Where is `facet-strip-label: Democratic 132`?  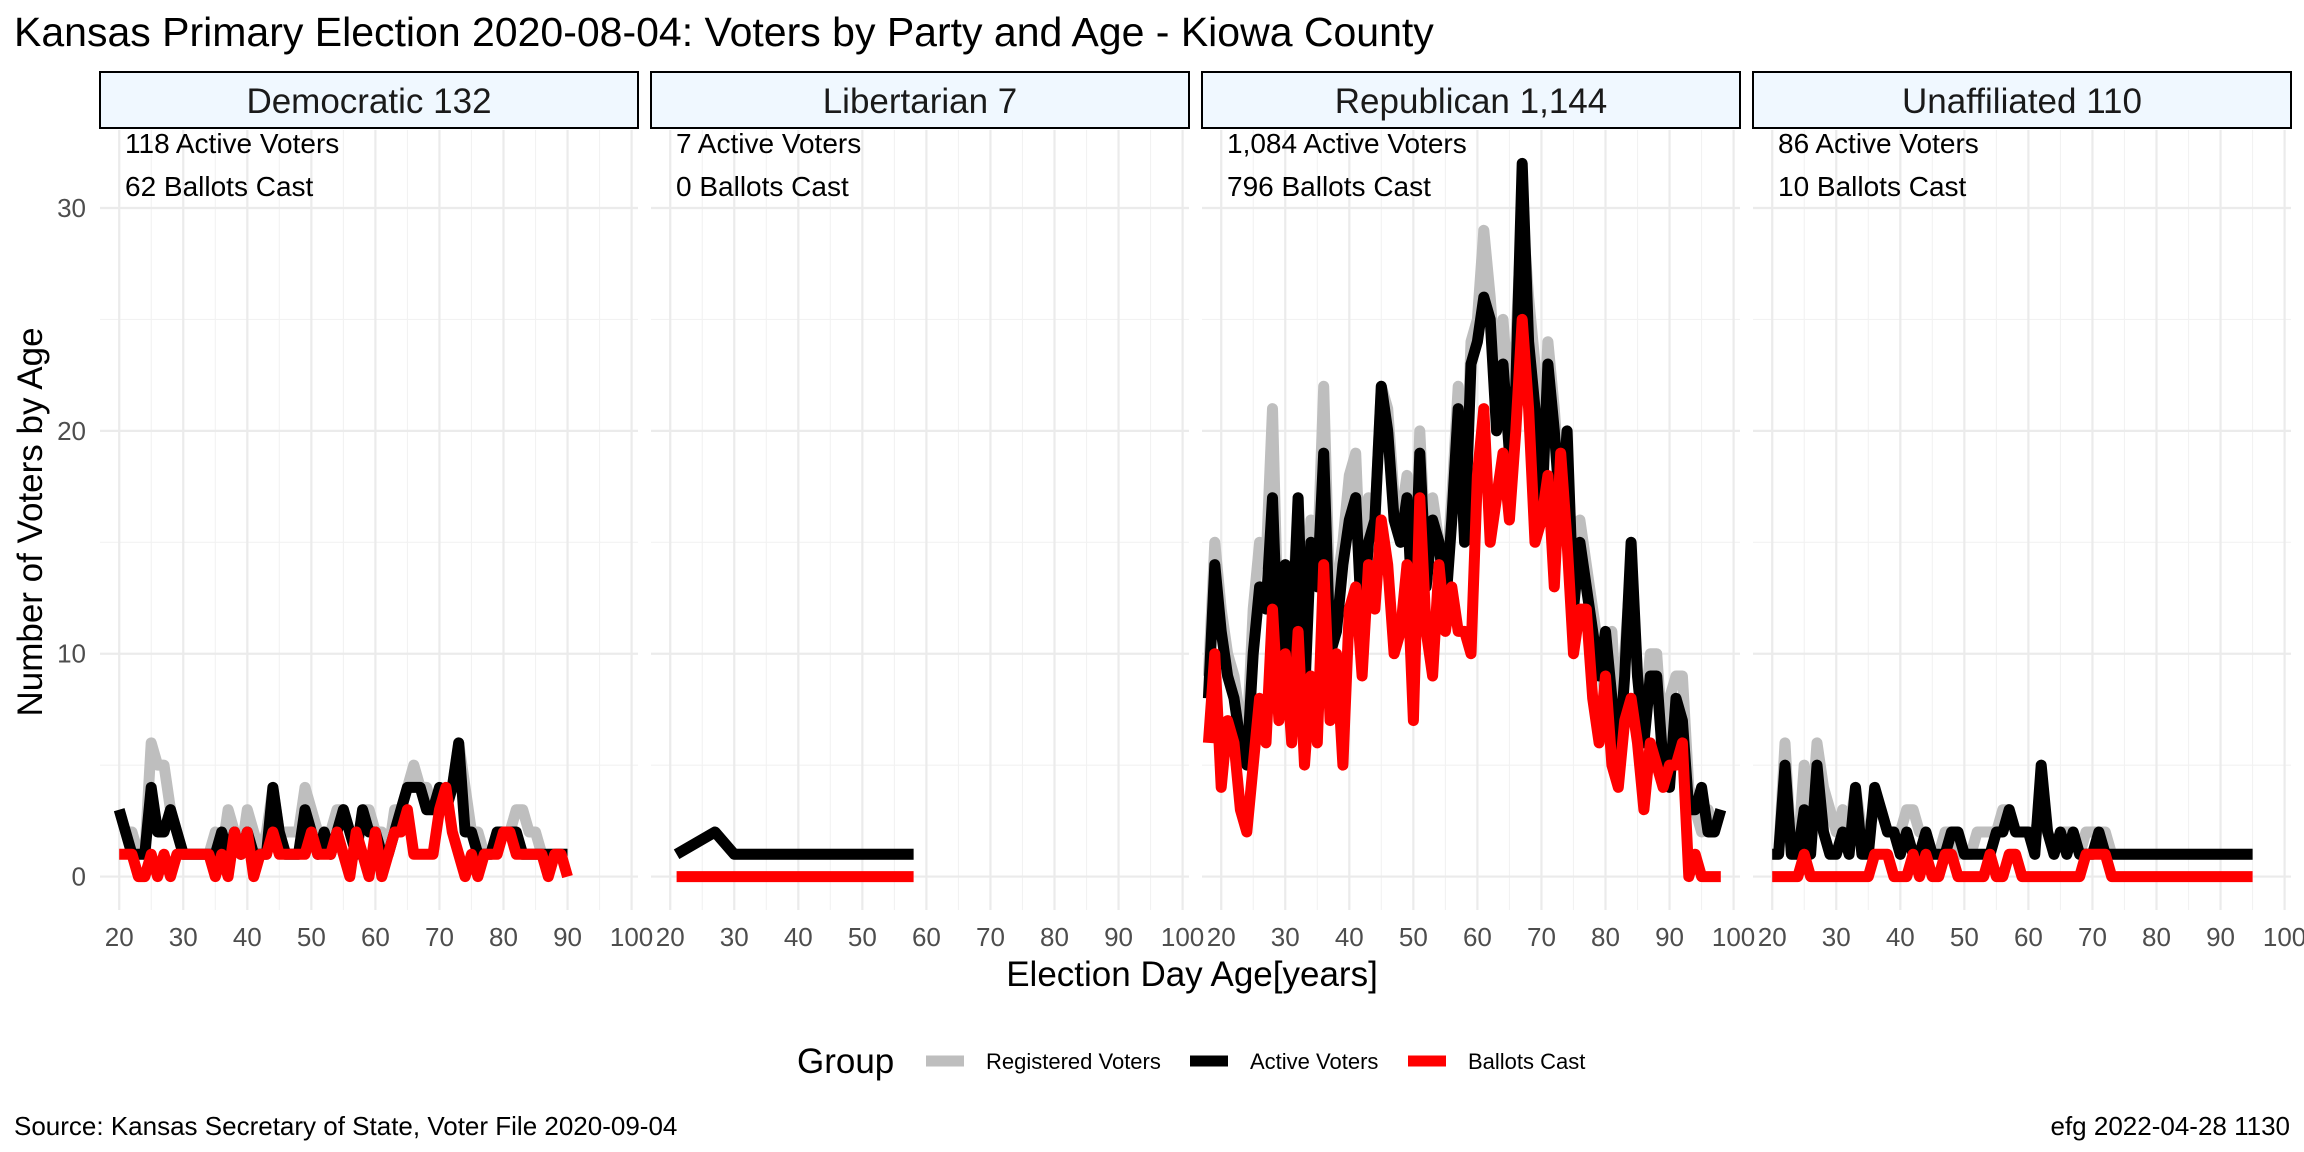
facet-strip-label: Democratic 132 is located at coordinates (368, 101).